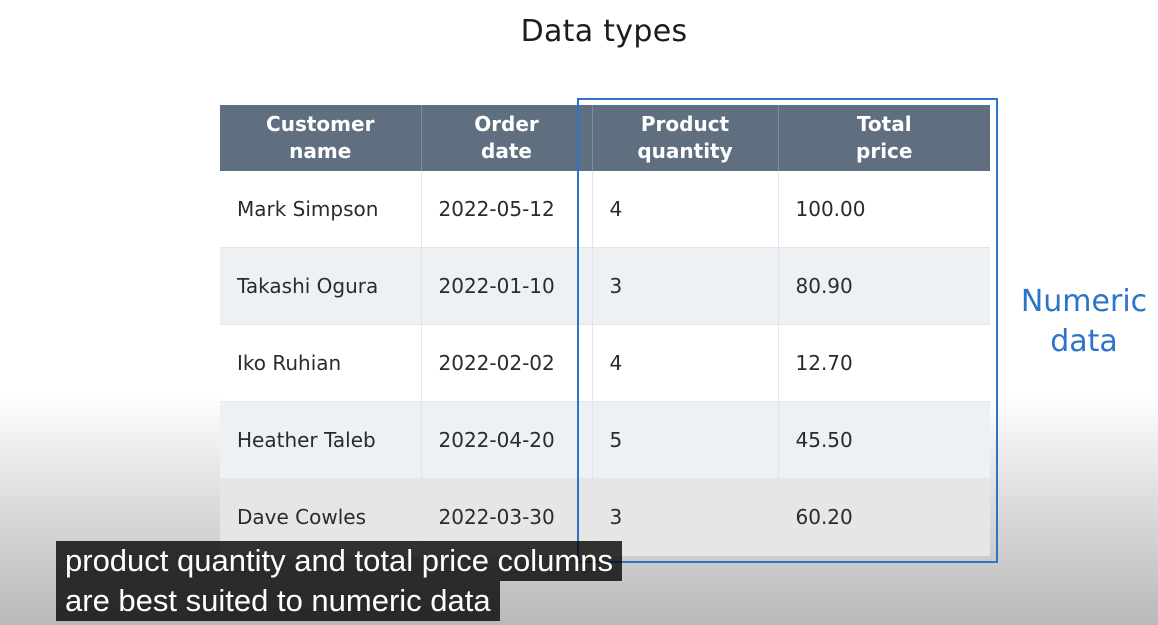 The height and width of the screenshot is (625, 1158). I want to click on table-row: Mark Simpson 2022-05-12 4 100.00, so click(605, 209).